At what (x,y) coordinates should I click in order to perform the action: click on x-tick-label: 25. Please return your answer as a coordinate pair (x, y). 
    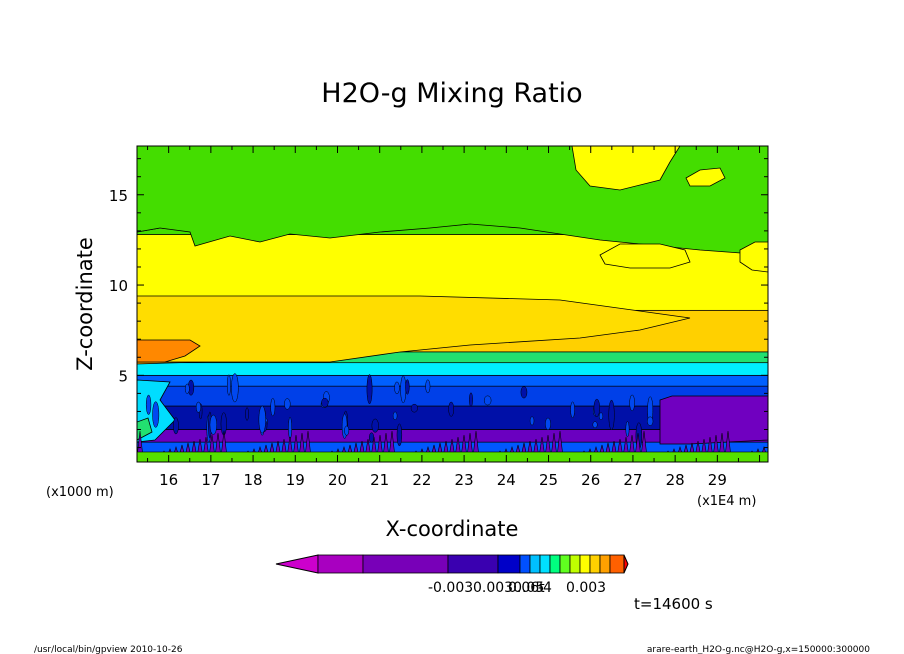
    Looking at the image, I should click on (548, 480).